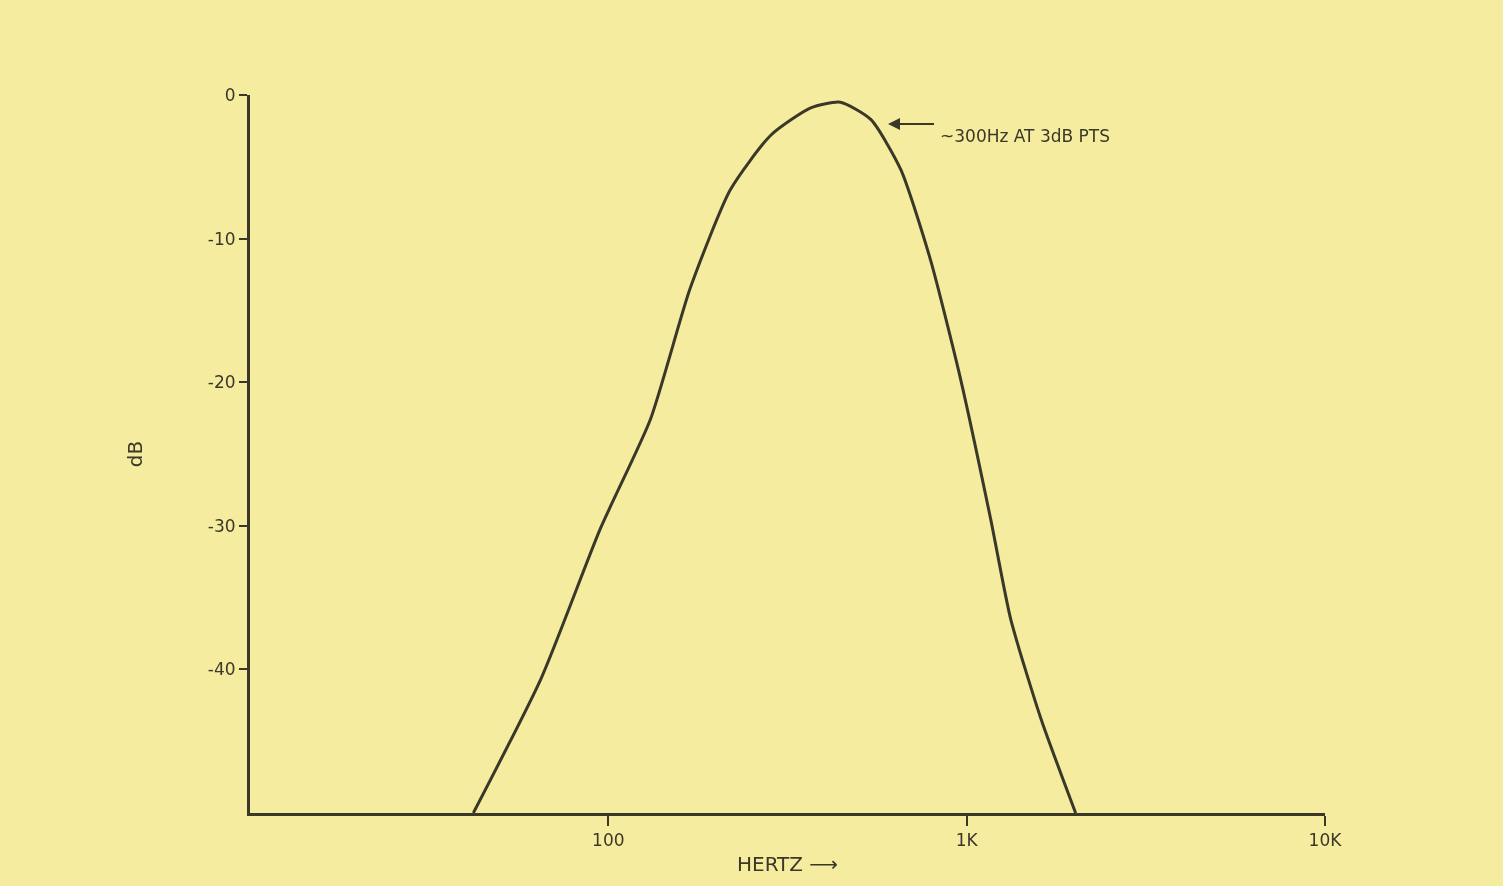  What do you see at coordinates (221, 238) in the screenshot?
I see `y-tick-label: -10` at bounding box center [221, 238].